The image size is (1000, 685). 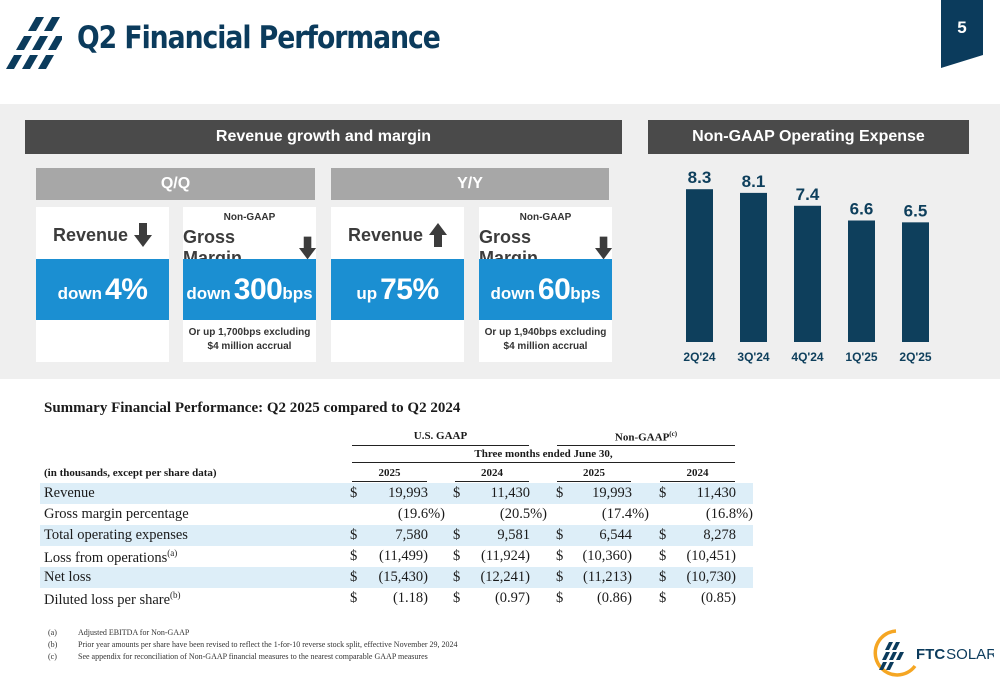 I want to click on card-change: down 4%, so click(x=102, y=289).